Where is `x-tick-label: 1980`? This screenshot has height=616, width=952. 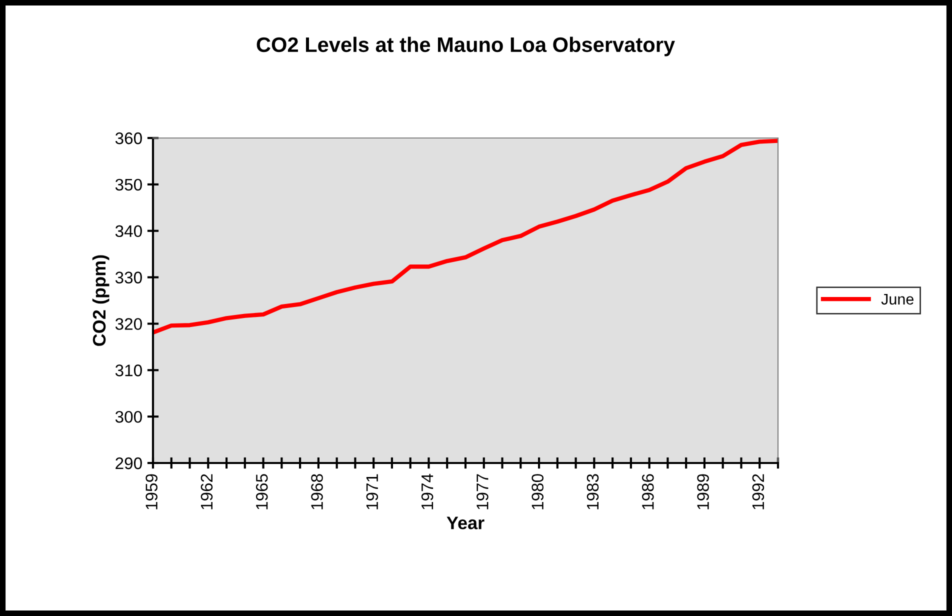
x-tick-label: 1980 is located at coordinates (538, 492).